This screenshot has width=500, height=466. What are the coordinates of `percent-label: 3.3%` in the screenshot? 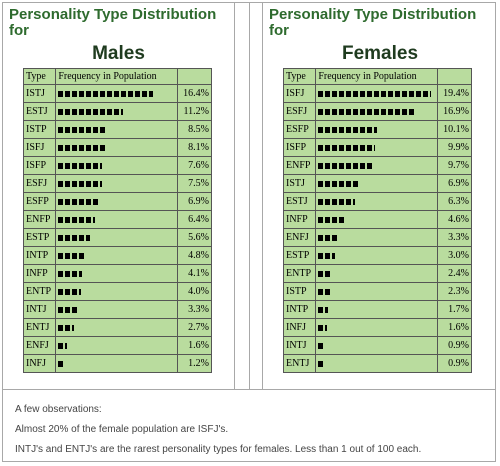 It's located at (454, 237).